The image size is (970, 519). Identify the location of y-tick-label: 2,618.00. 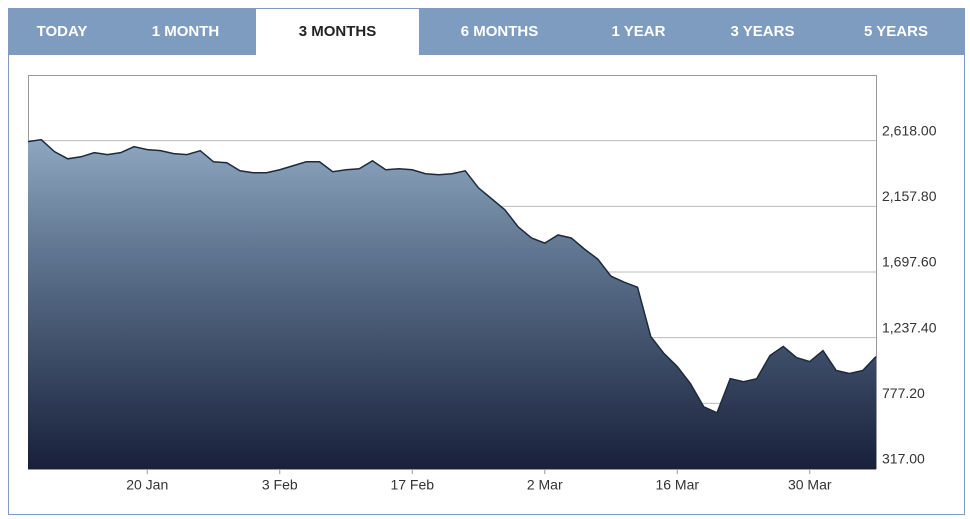
(909, 130).